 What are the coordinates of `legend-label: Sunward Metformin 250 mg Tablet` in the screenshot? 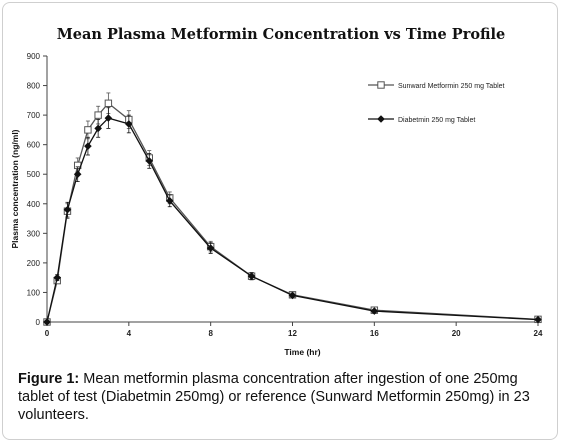 It's located at (451, 86).